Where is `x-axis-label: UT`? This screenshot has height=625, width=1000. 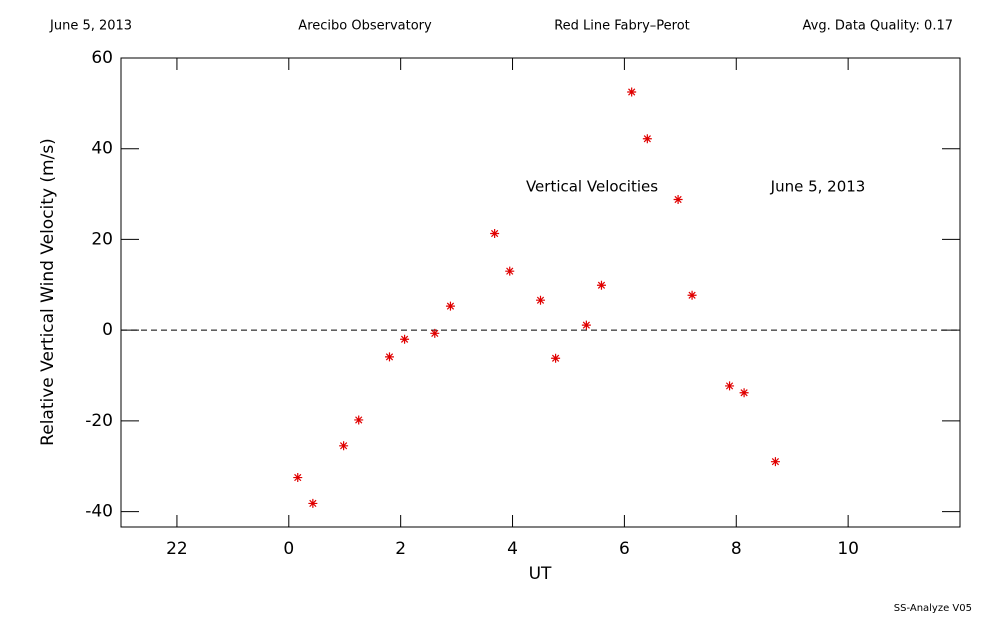
x-axis-label: UT is located at coordinates (540, 574).